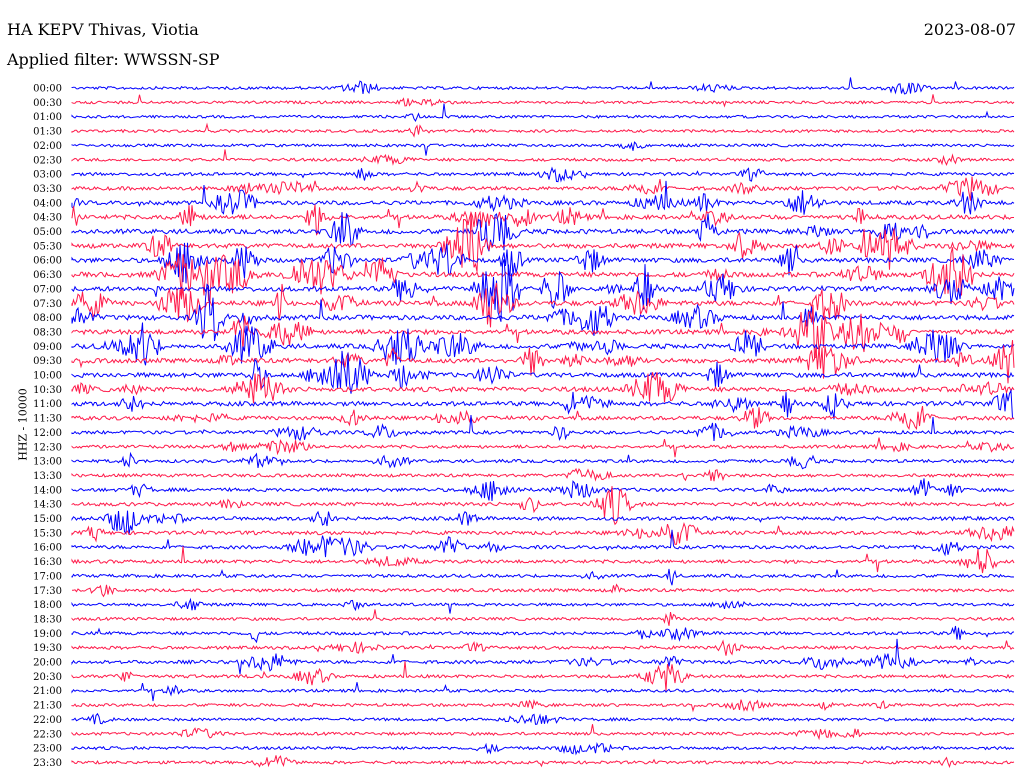 This screenshot has height=780, width=1024. I want to click on time-tick-label: 14:00, so click(47, 490).